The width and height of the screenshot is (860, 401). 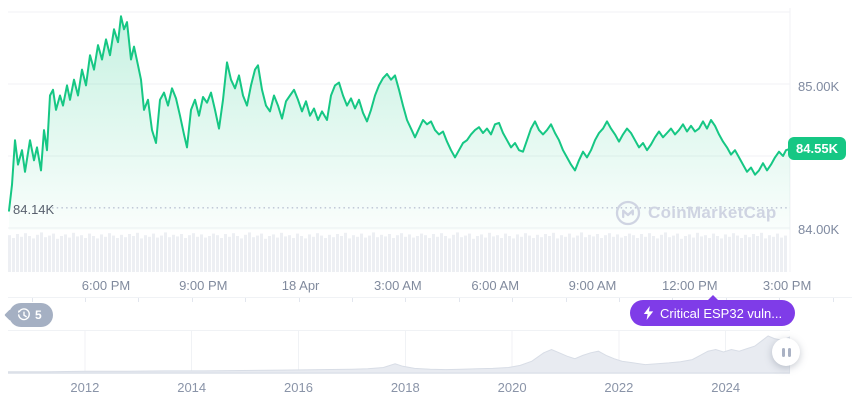 What do you see at coordinates (399, 352) in the screenshot?
I see `timeline-minichart` at bounding box center [399, 352].